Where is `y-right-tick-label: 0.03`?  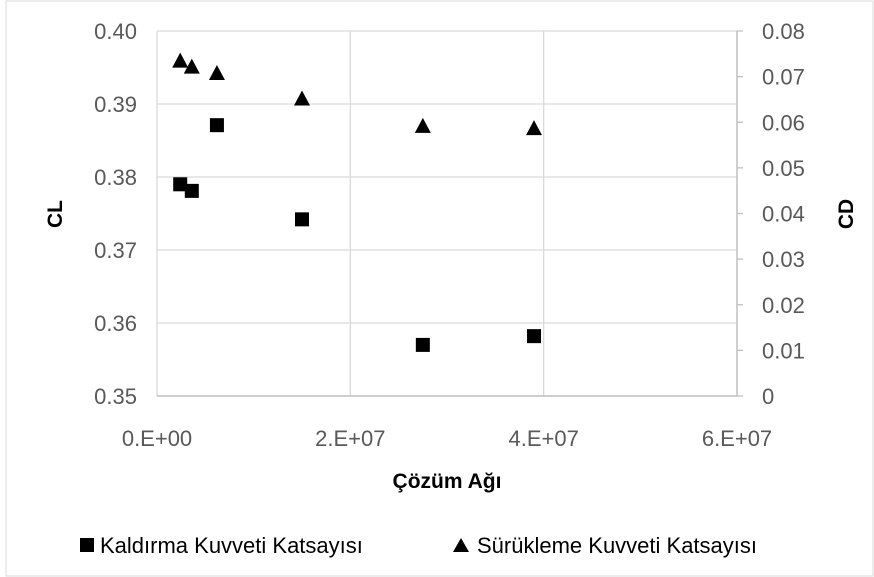
y-right-tick-label: 0.03 is located at coordinates (783, 259).